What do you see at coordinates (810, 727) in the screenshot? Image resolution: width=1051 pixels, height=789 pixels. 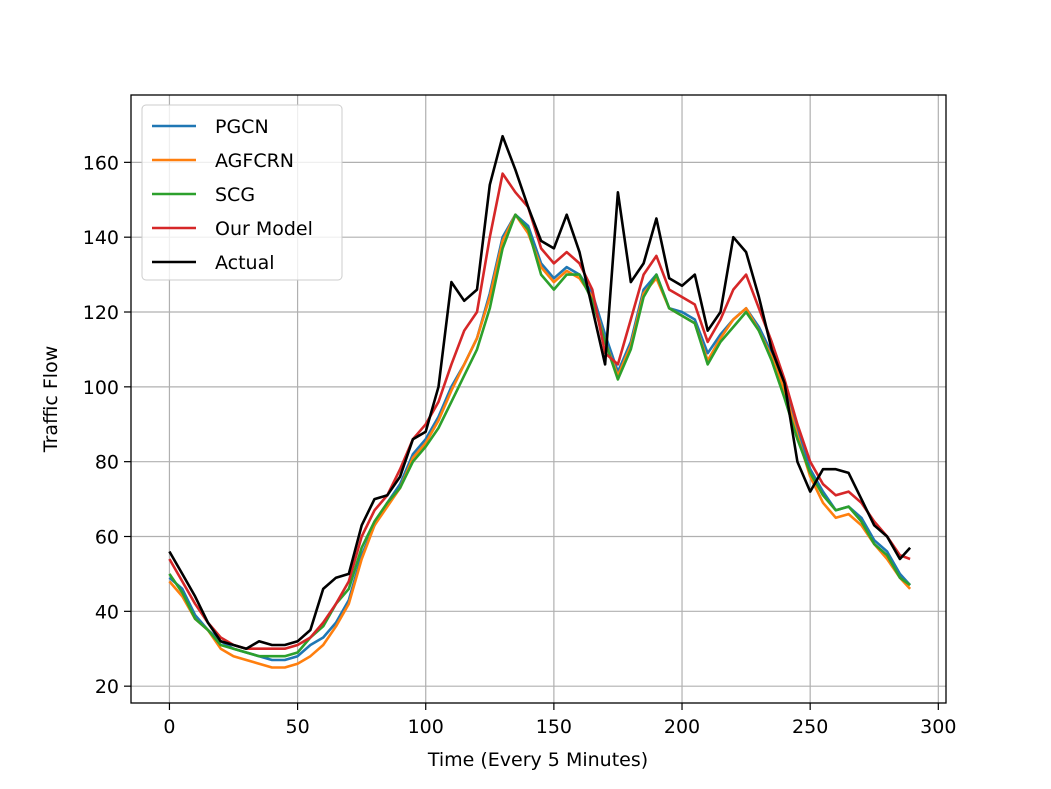 I see `x-tick-label: 250` at bounding box center [810, 727].